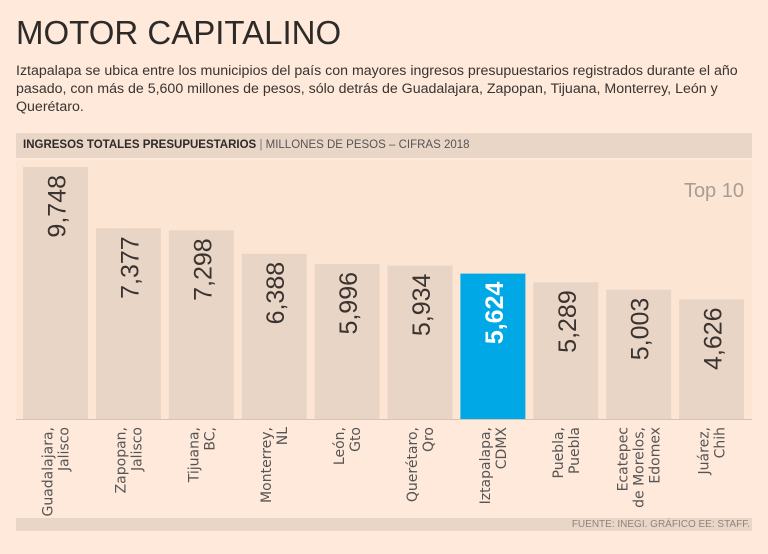  What do you see at coordinates (641, 329) in the screenshot?
I see `value-label: 5,003` at bounding box center [641, 329].